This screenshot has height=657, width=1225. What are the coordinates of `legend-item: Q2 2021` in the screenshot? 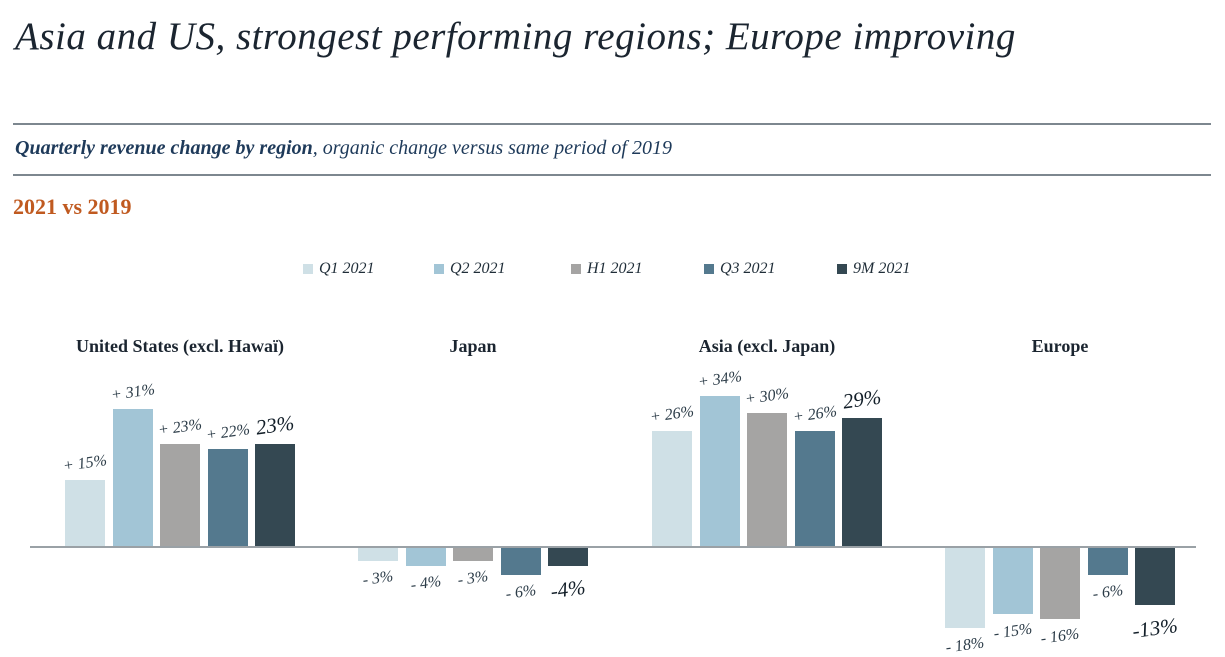 It's located at (470, 268).